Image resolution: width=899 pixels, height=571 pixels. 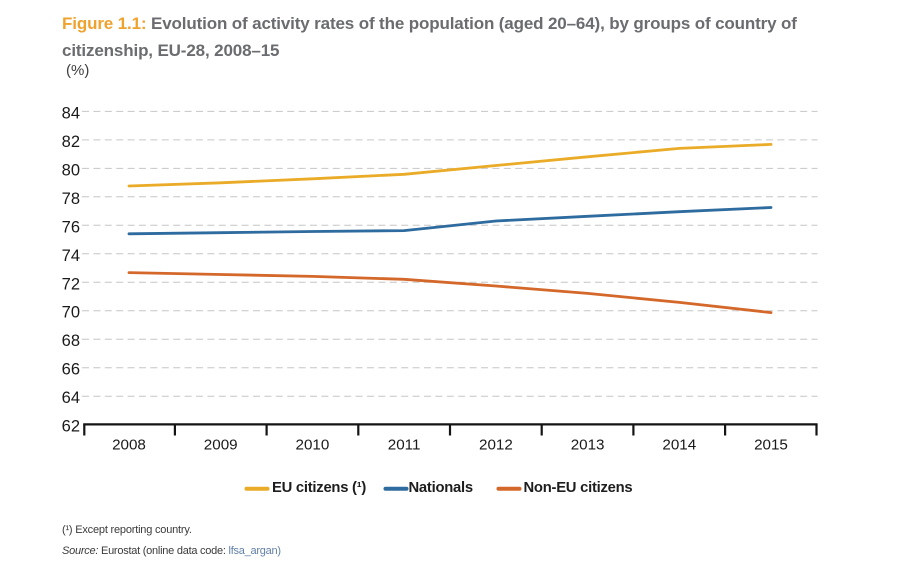 I want to click on svg-text: 80, so click(x=71, y=170).